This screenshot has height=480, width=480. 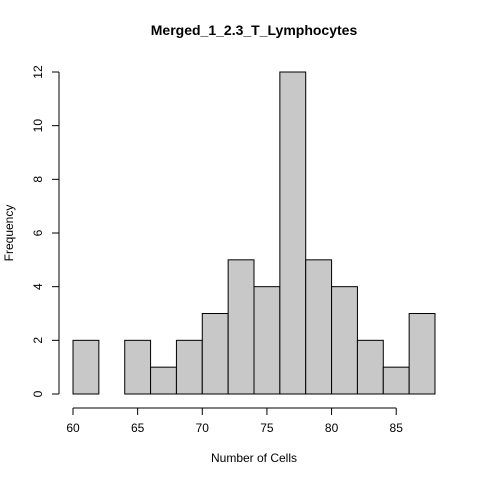 What do you see at coordinates (254, 458) in the screenshot?
I see `x-axis-label: Number of Cells` at bounding box center [254, 458].